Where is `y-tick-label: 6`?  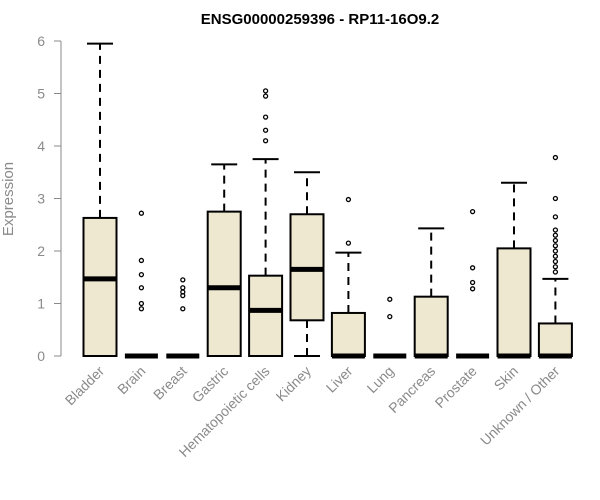 y-tick-label: 6 is located at coordinates (41, 41).